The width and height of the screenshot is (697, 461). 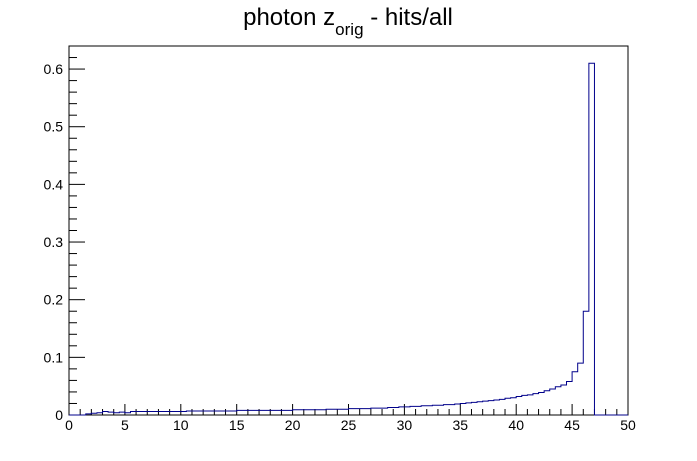 I want to click on chart-title: photon zorig - hits/all, so click(x=348, y=21).